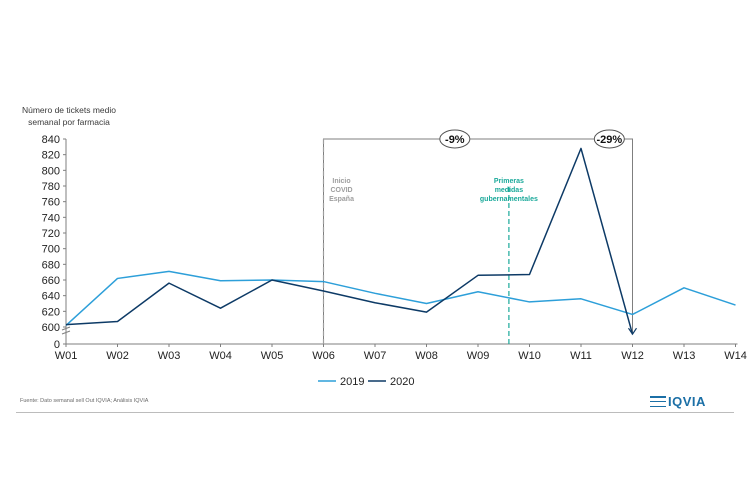 This screenshot has width=750, height=500. I want to click on y-tick-label: 840, so click(51, 140).